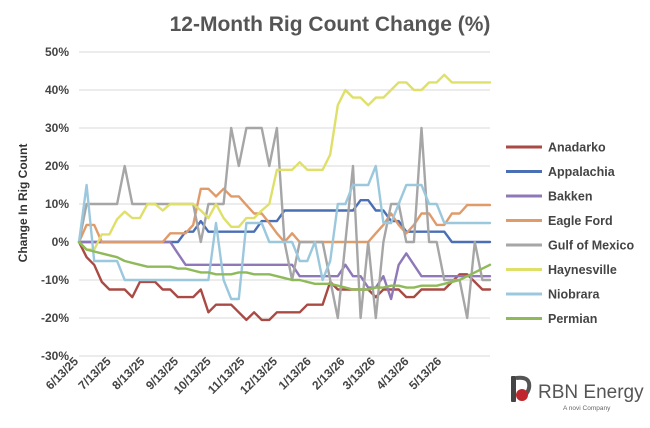  What do you see at coordinates (128, 373) in the screenshot?
I see `x-tick-label: 8/13/25` at bounding box center [128, 373].